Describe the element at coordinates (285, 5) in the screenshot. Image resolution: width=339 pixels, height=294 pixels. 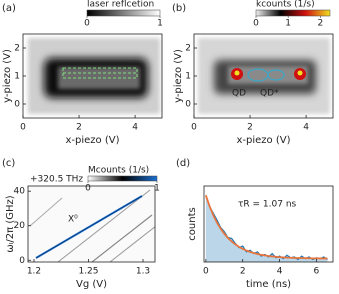
I see `colorbar-label: kcounts (1/s)` at that location.